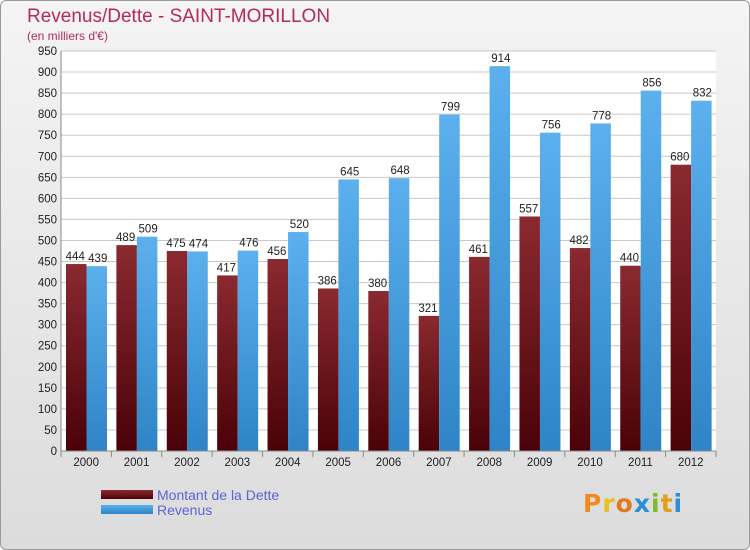  I want to click on y-tick-label: 350, so click(47, 305).